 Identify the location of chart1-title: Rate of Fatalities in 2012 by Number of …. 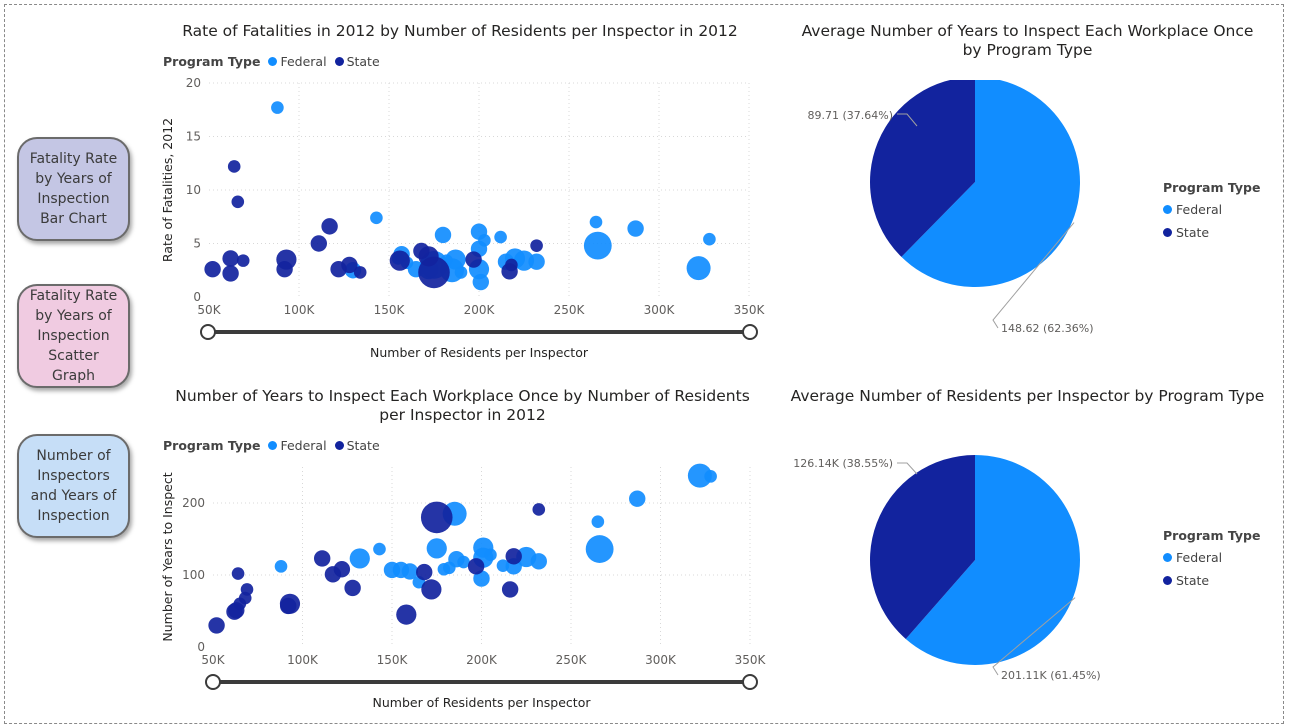
(460, 31).